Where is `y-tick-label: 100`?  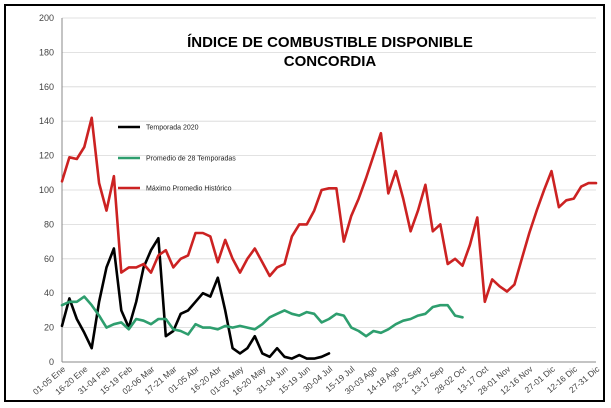
y-tick-label: 100 is located at coordinates (46, 190).